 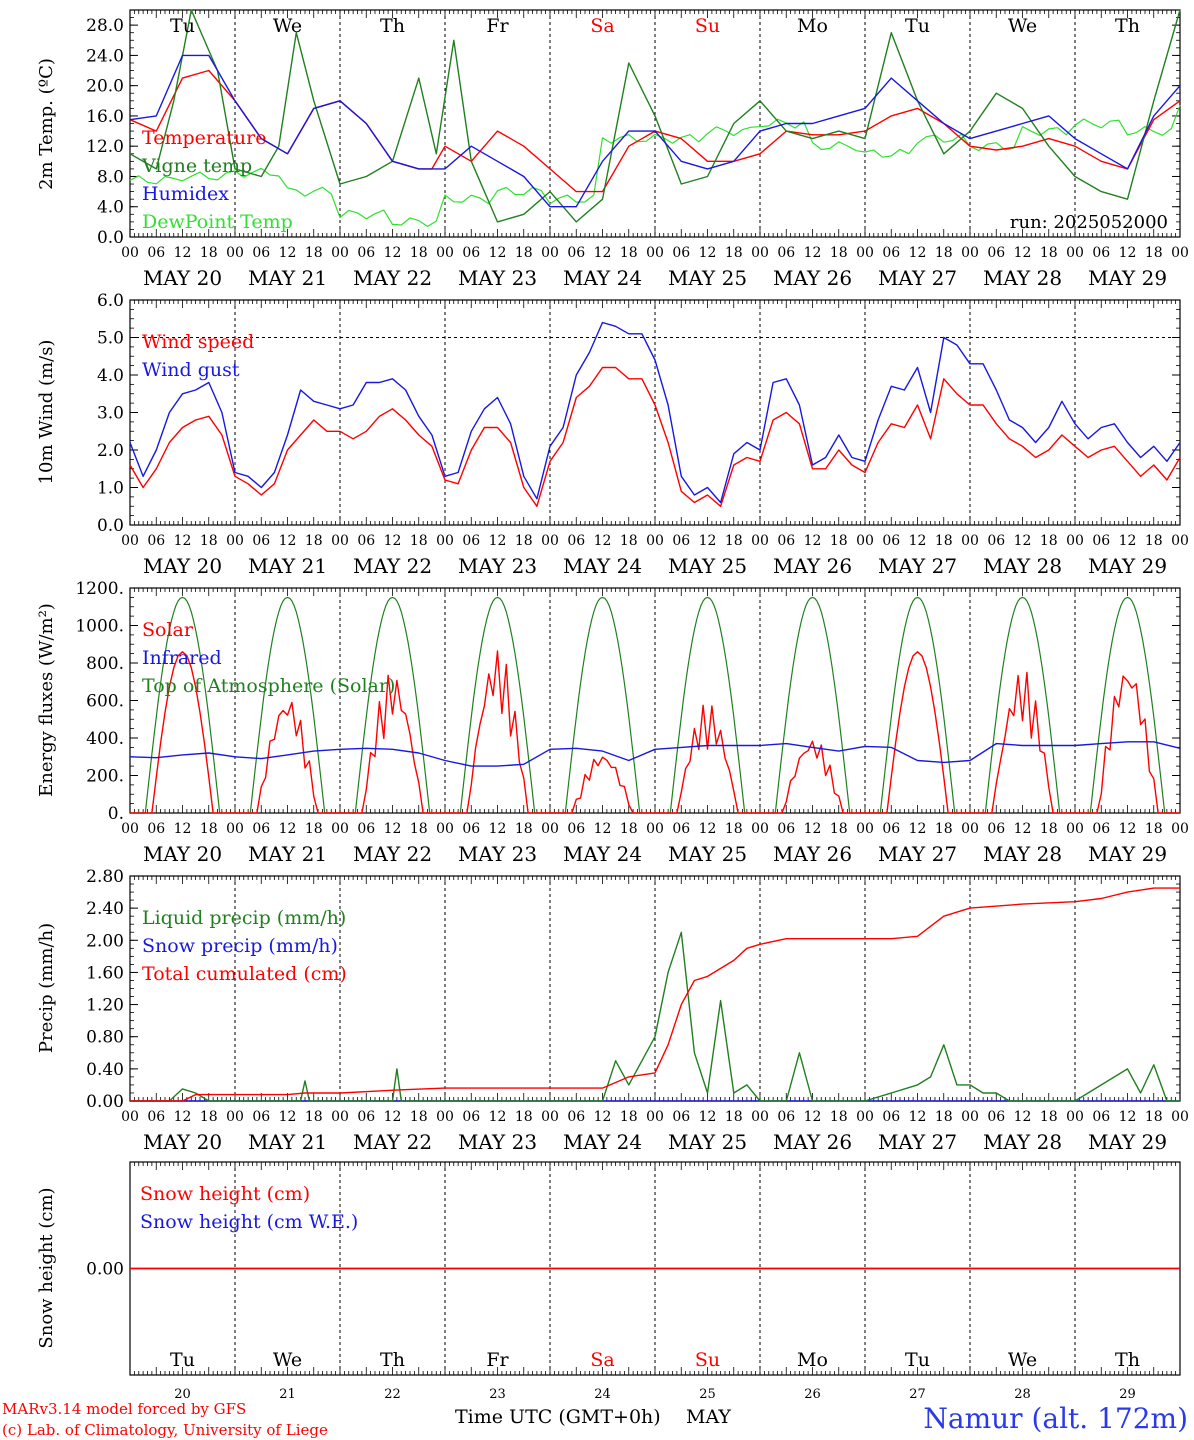 What do you see at coordinates (105, 117) in the screenshot?
I see `y-tick-label: 16.0` at bounding box center [105, 117].